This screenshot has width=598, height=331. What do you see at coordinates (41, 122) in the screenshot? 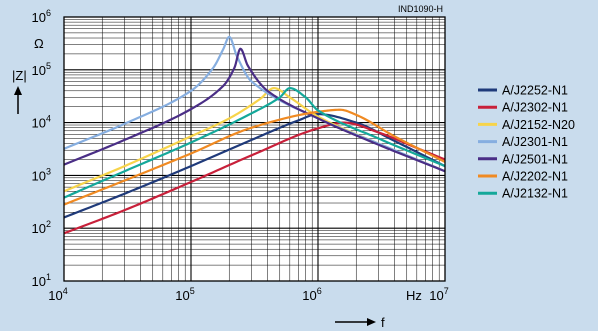
I see `y-tick-label: 10⁴` at bounding box center [41, 122].